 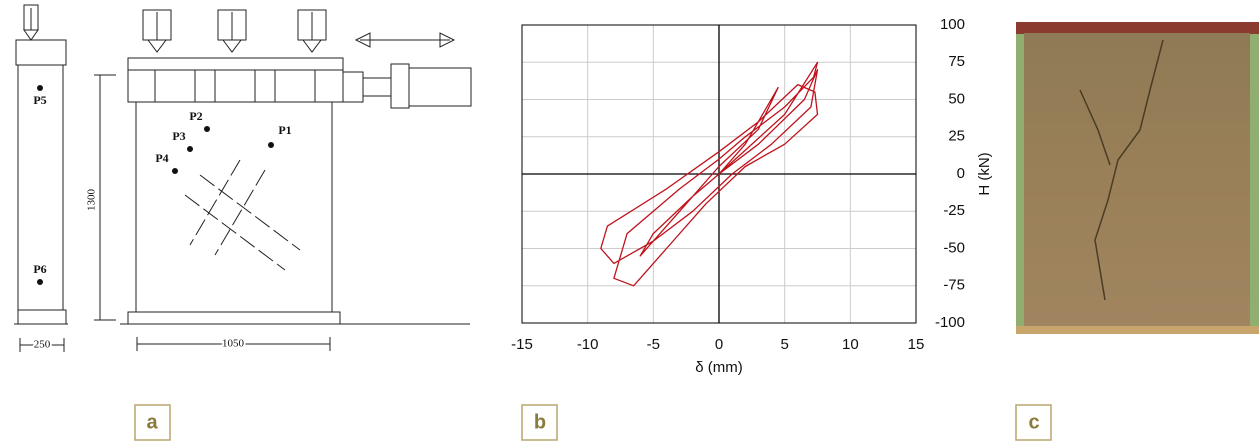 I want to click on y-tick-label: -100, so click(x=950, y=322).